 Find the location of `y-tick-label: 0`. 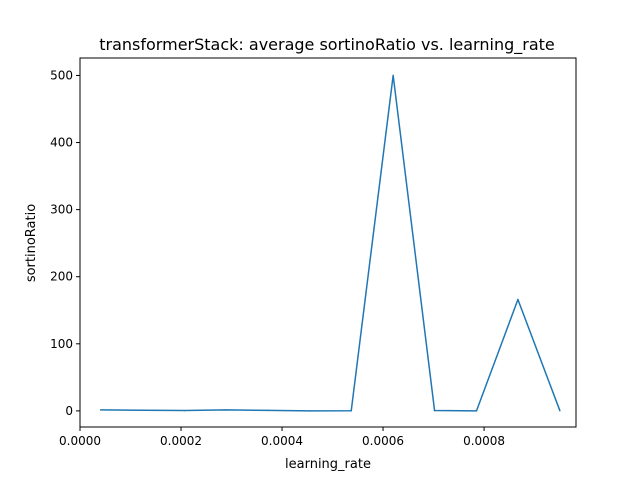

y-tick-label: 0 is located at coordinates (69, 411).